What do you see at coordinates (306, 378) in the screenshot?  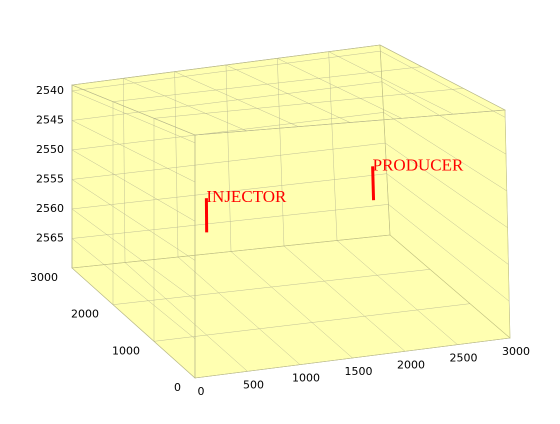 I see `x-tick-label: 1000` at bounding box center [306, 378].